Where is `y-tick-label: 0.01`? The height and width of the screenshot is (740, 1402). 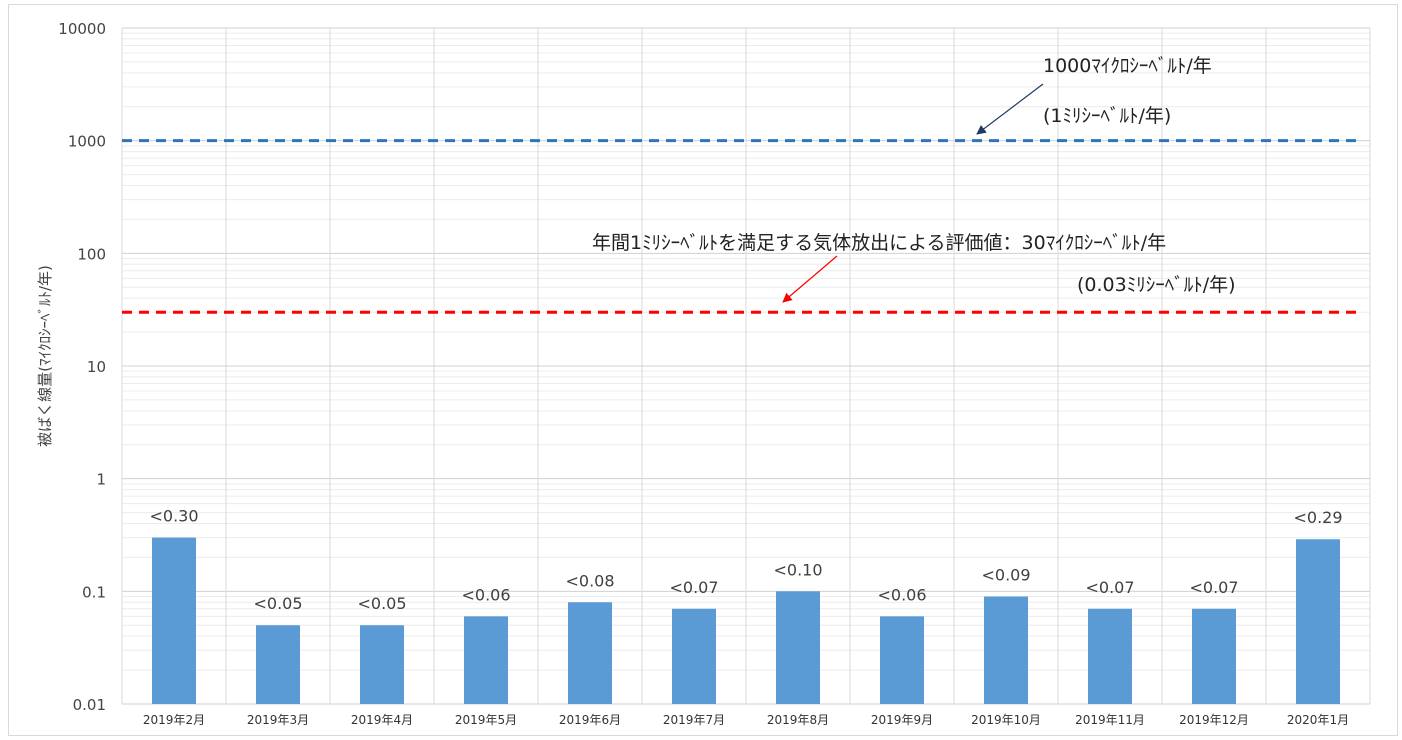
y-tick-label: 0.01 is located at coordinates (89, 705).